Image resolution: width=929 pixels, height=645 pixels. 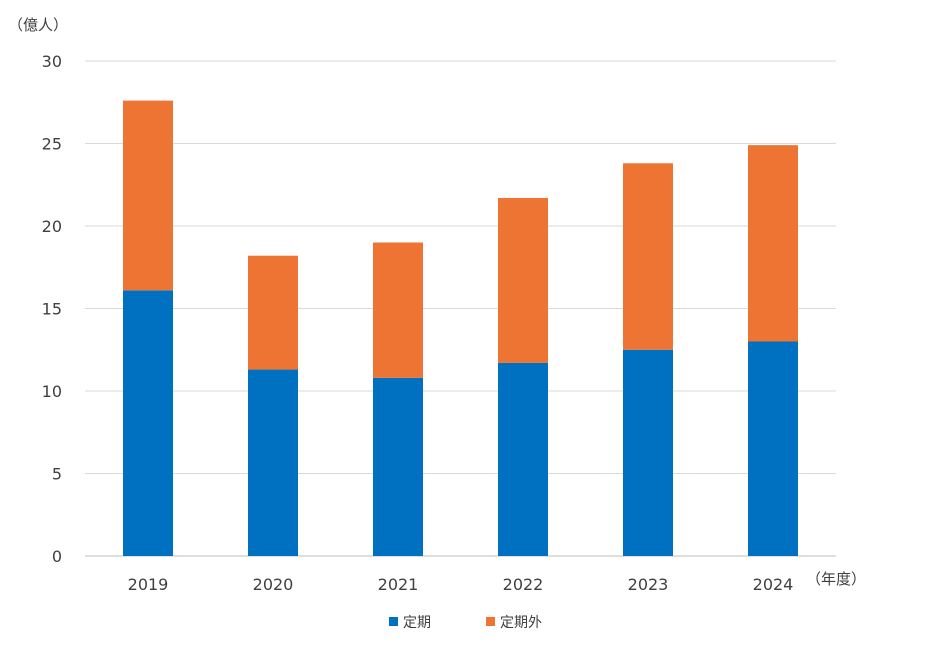 What do you see at coordinates (52, 391) in the screenshot?
I see `y-tick-label: 10` at bounding box center [52, 391].